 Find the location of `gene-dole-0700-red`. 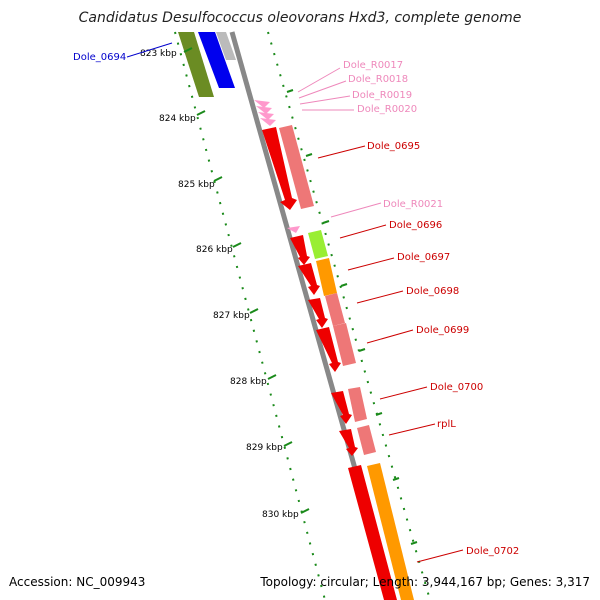

gene-dole-0700-red is located at coordinates (341, 407).